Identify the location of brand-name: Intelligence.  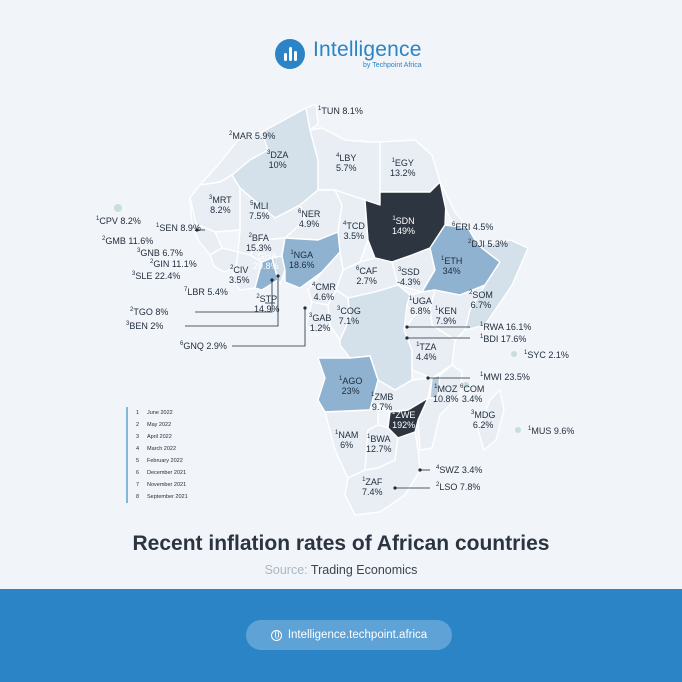
(367, 49).